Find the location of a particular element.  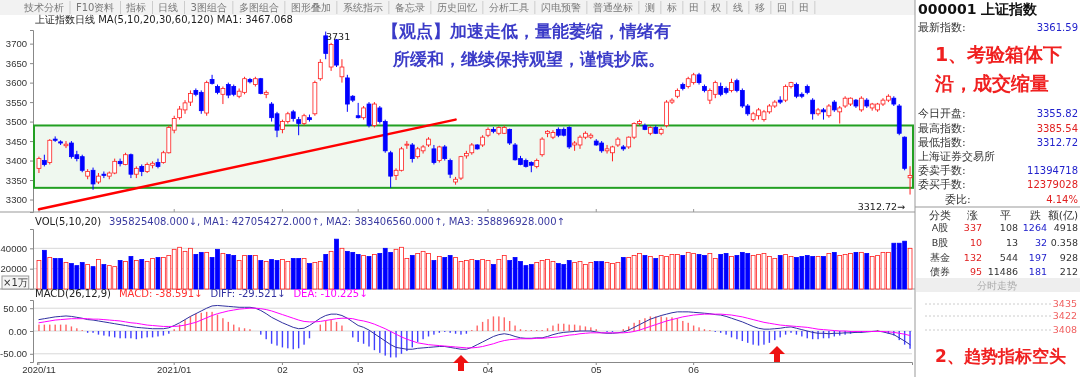

text: 系统指示 is located at coordinates (362, 7).